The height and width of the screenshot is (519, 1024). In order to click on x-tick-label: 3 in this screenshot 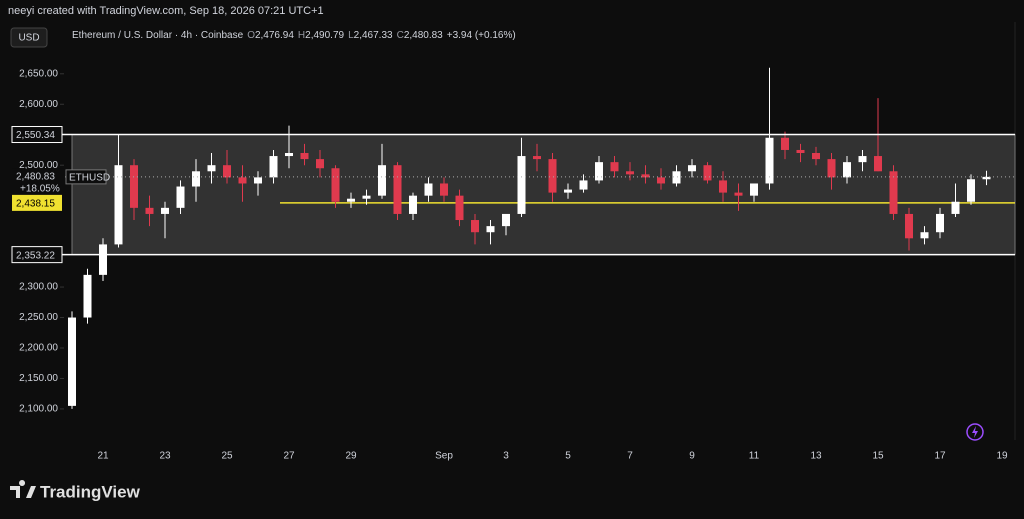, I will do `click(506, 456)`.